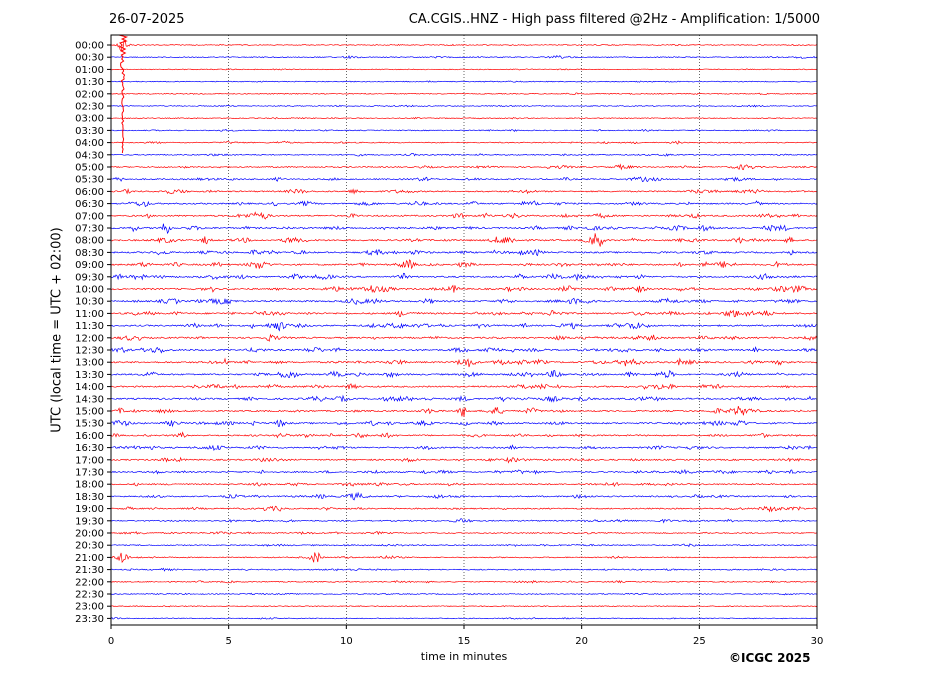  I want to click on row-label: 08:00, so click(89, 241).